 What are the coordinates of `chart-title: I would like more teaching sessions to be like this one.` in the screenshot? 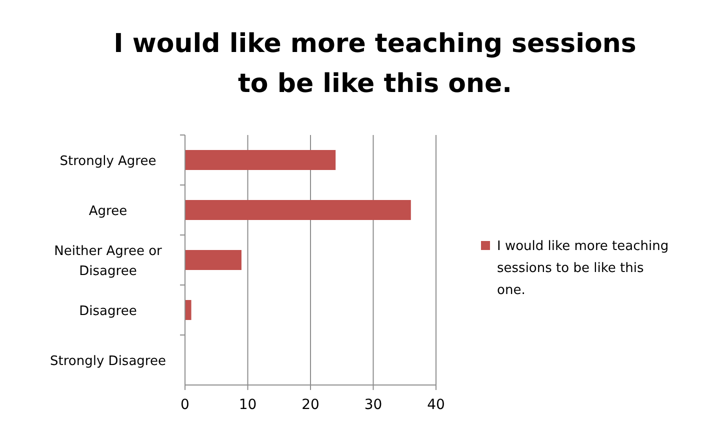 It's located at (375, 64).